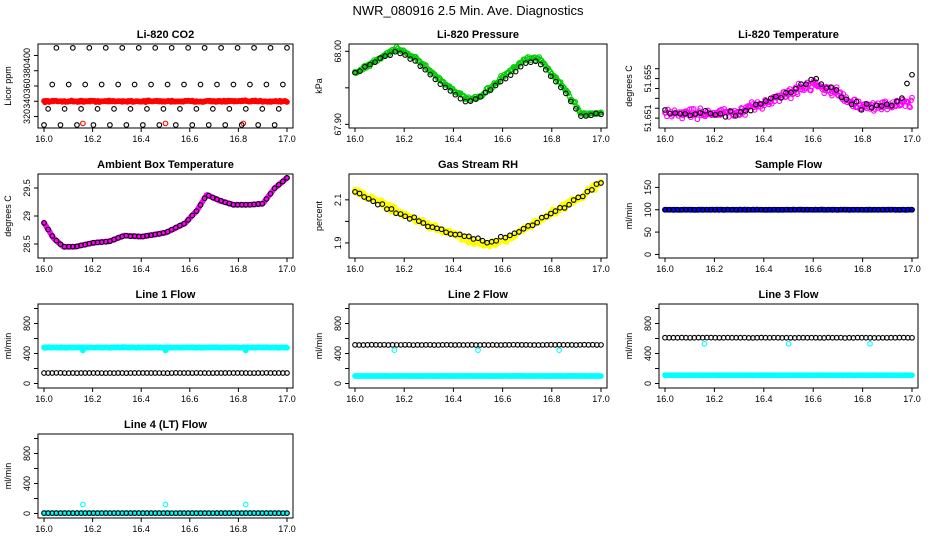 The height and width of the screenshot is (540, 936). What do you see at coordinates (319, 215) in the screenshot?
I see `y-axis-label: percent` at bounding box center [319, 215].